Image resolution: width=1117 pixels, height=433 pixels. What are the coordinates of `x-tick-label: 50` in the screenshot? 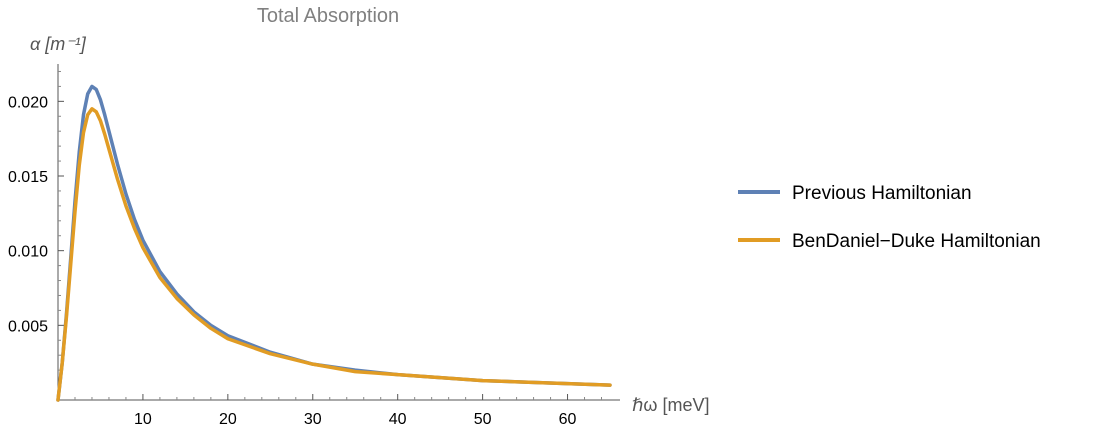 It's located at (483, 419).